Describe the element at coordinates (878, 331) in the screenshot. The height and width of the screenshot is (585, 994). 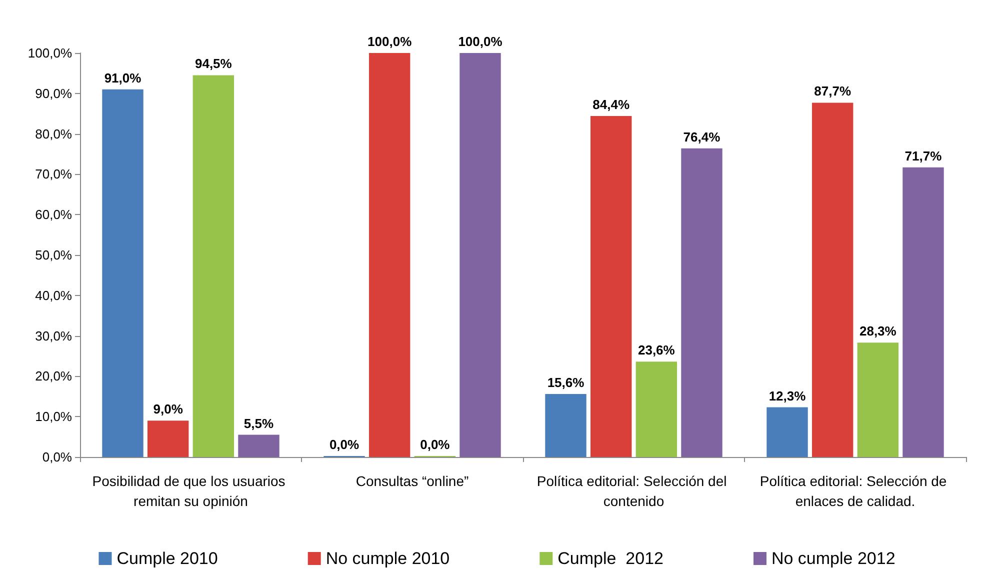
I see `data-label: 28,3%` at that location.